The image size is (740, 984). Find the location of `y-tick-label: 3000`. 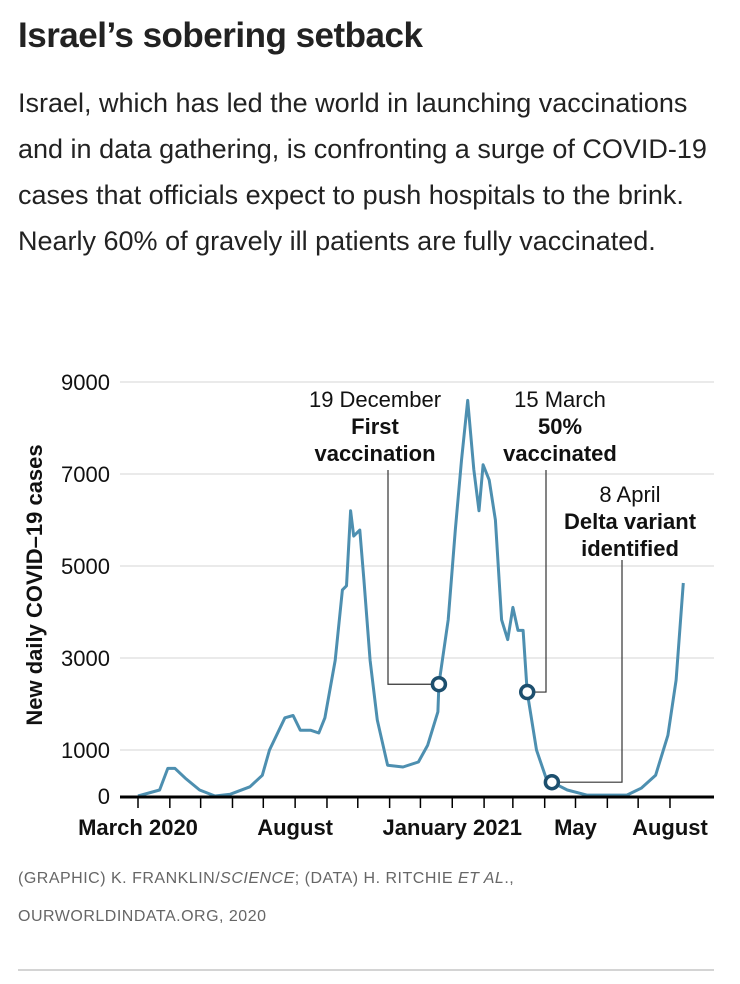

y-tick-label: 3000 is located at coordinates (85, 658).